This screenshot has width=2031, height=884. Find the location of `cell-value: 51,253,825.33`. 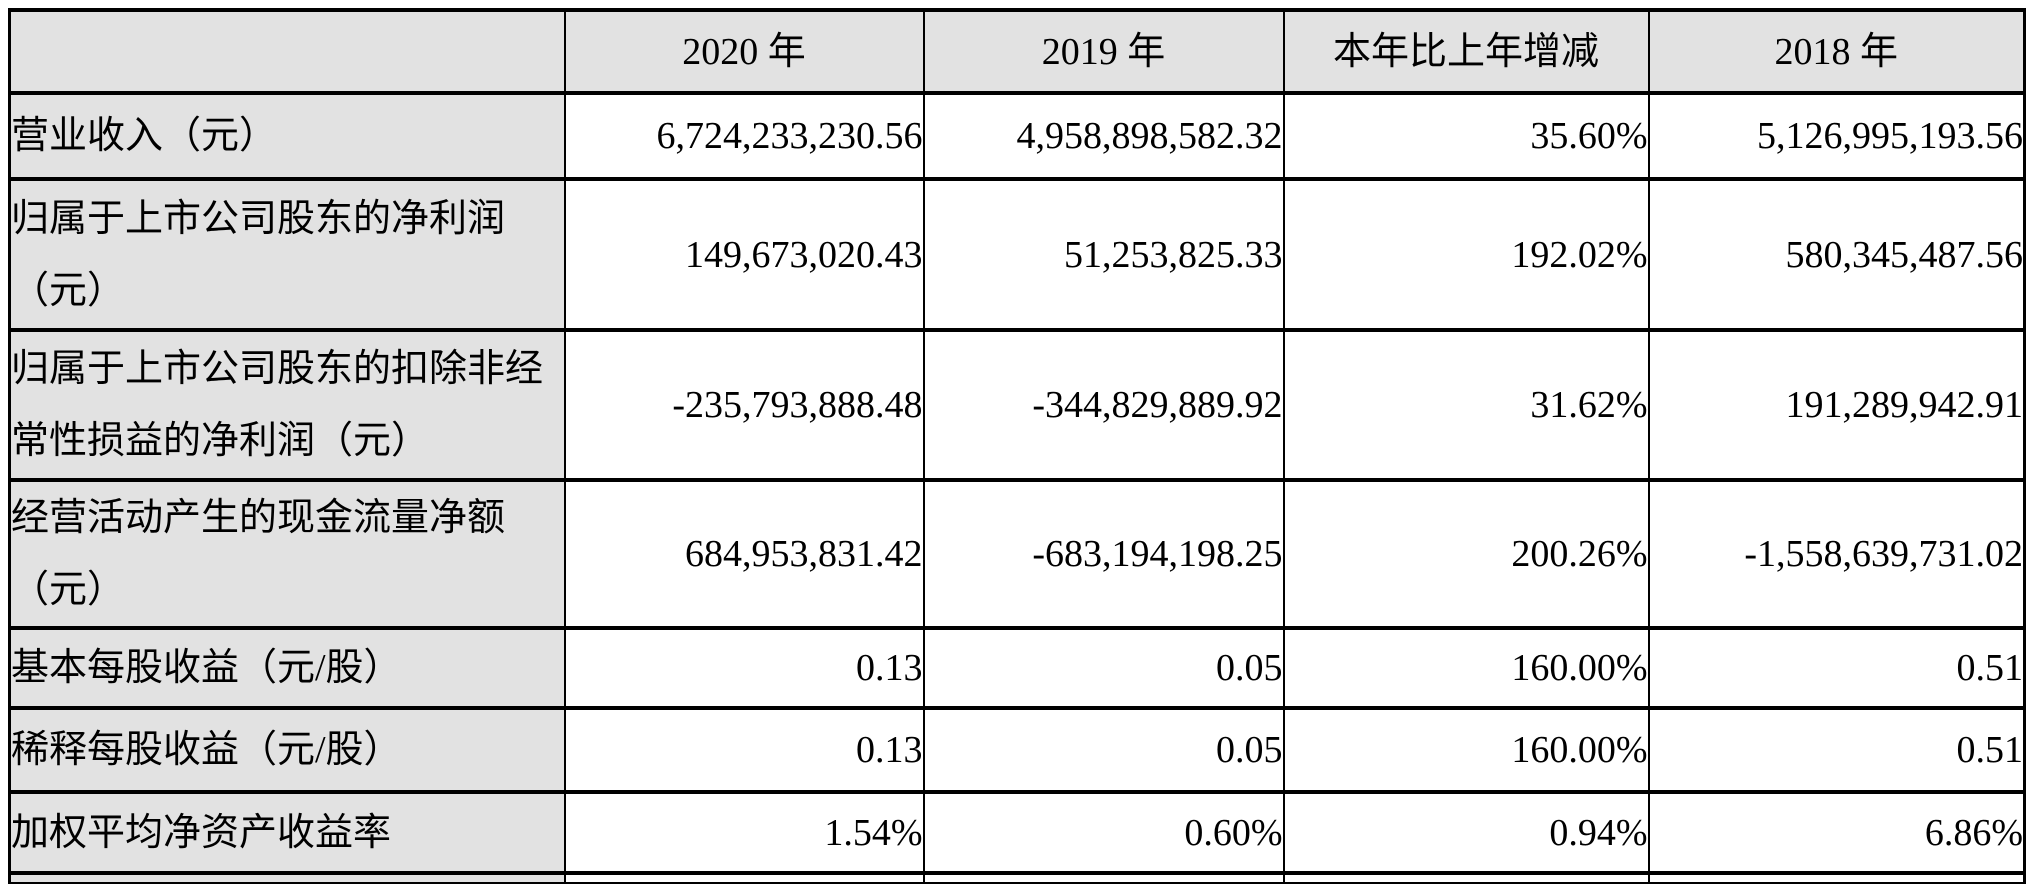

cell-value: 51,253,825.33 is located at coordinates (1103, 254).